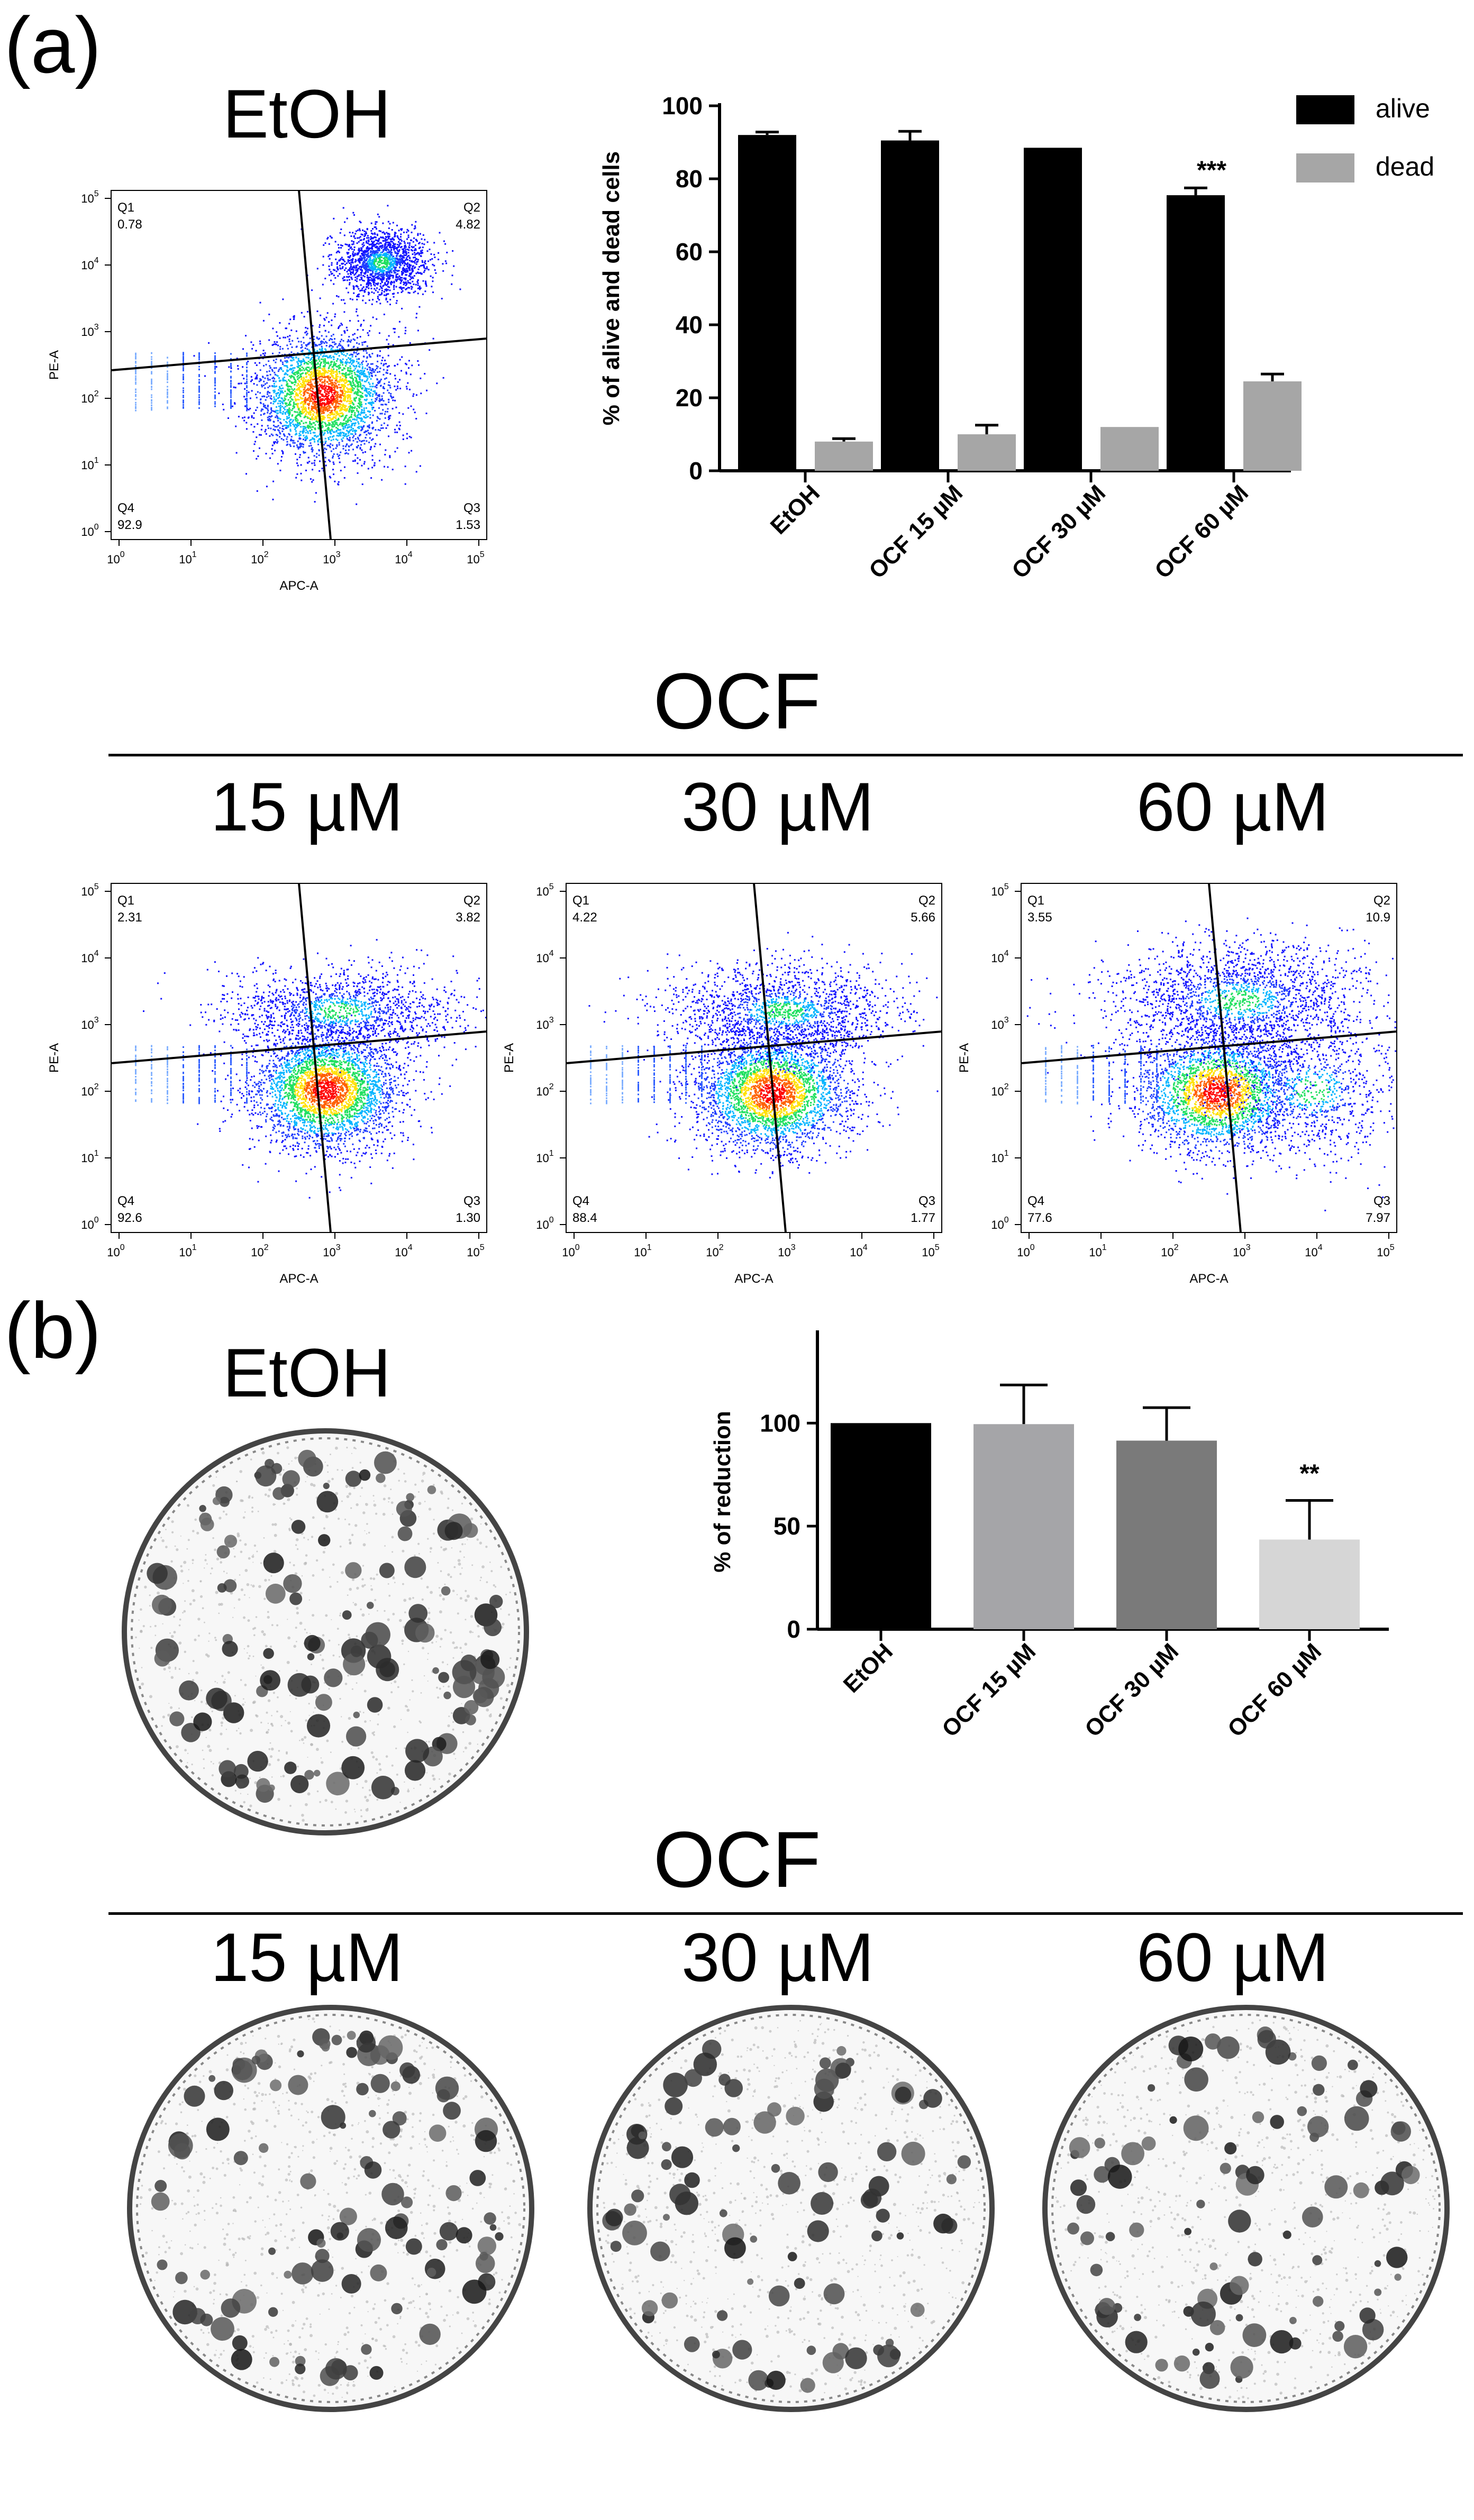 Image resolution: width=1474 pixels, height=2520 pixels. Describe the element at coordinates (306, 1373) in the screenshot. I see `dish-ctrl-title: EtOH` at that location.